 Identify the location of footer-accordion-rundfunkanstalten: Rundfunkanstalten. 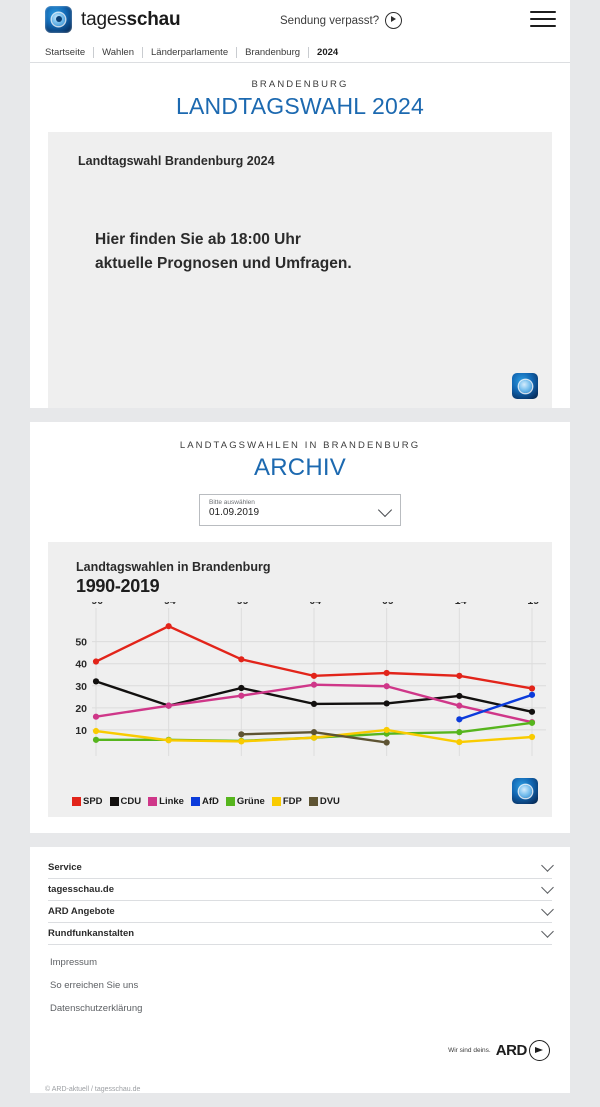
(301, 934).